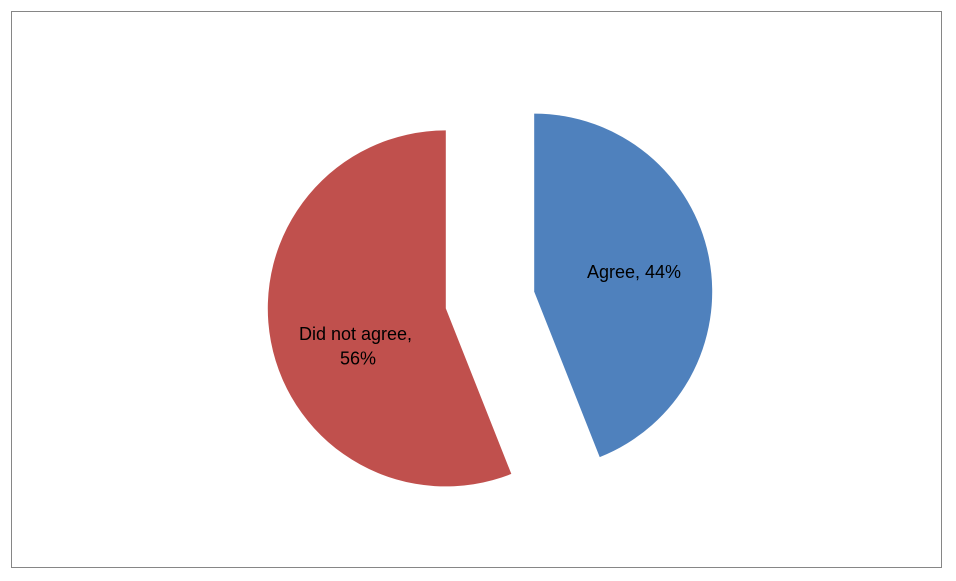 The image size is (956, 581). Describe the element at coordinates (358, 358) in the screenshot. I see `slice-label-did-not-agree-line2: 56%` at that location.